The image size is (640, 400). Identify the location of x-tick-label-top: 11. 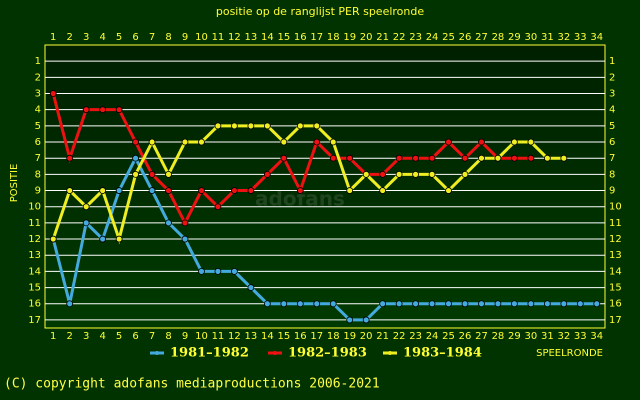
(218, 37).